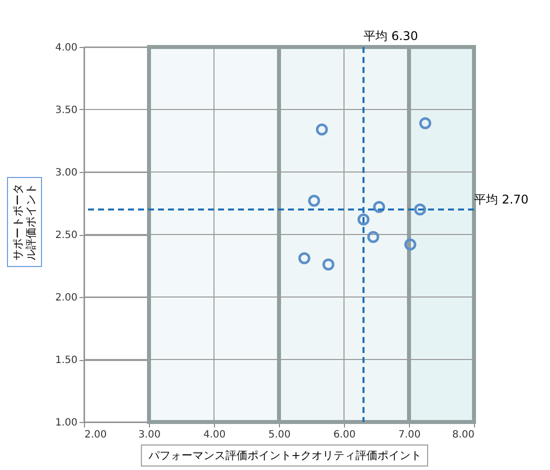 The width and height of the screenshot is (550, 470). I want to click on y-tick-label: 1.50, so click(66, 360).